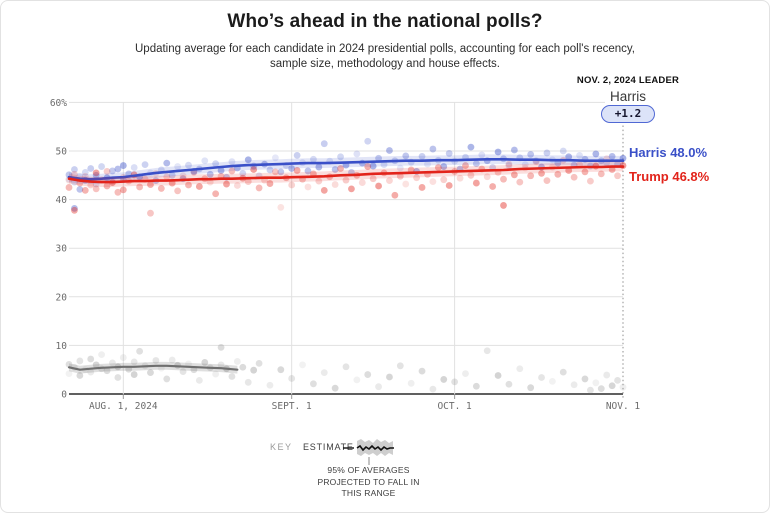 This screenshot has width=770, height=513. I want to click on key-caption-line-1: 95% OF AVERAGES, so click(368, 470).